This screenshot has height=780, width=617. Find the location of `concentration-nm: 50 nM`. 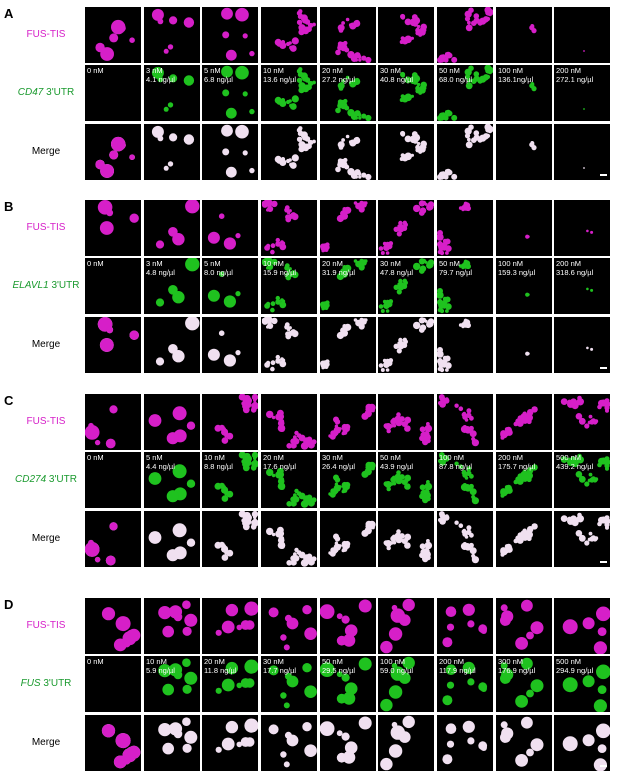

concentration-nm: 50 nM is located at coordinates (449, 263).